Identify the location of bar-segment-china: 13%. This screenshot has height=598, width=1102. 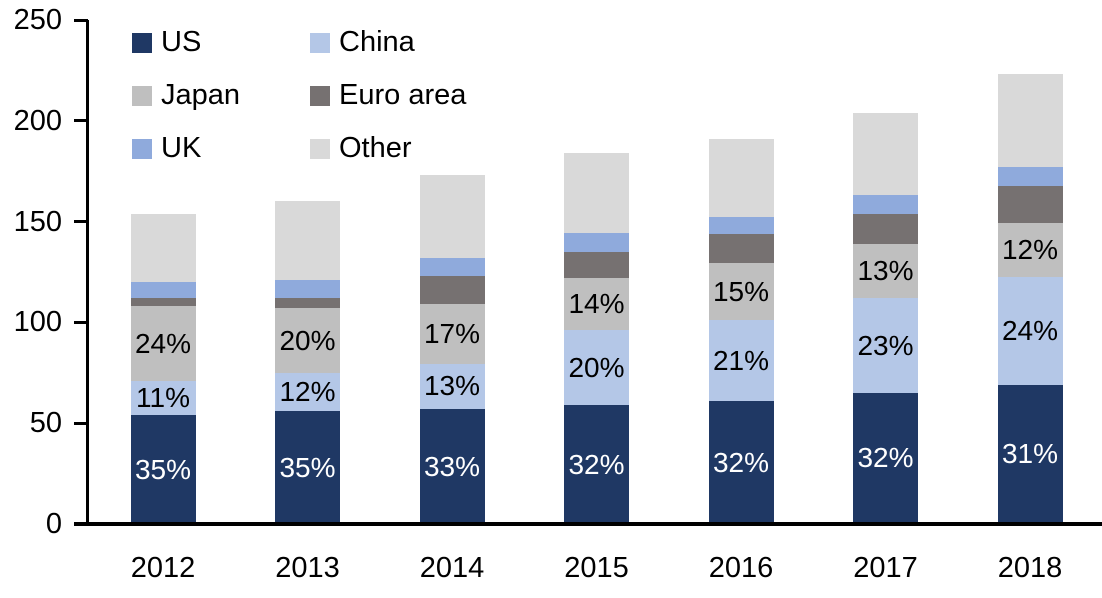
(452, 386).